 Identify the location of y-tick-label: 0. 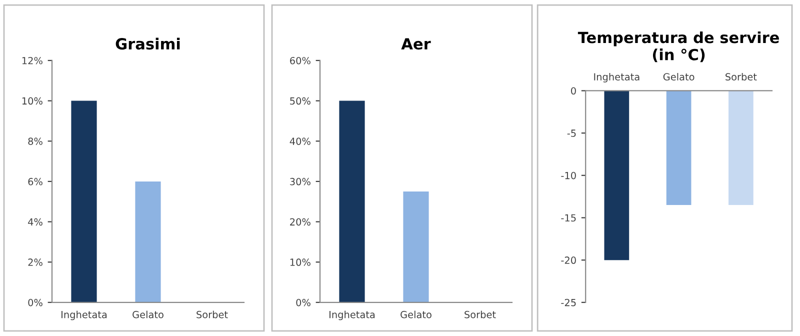
(573, 91).